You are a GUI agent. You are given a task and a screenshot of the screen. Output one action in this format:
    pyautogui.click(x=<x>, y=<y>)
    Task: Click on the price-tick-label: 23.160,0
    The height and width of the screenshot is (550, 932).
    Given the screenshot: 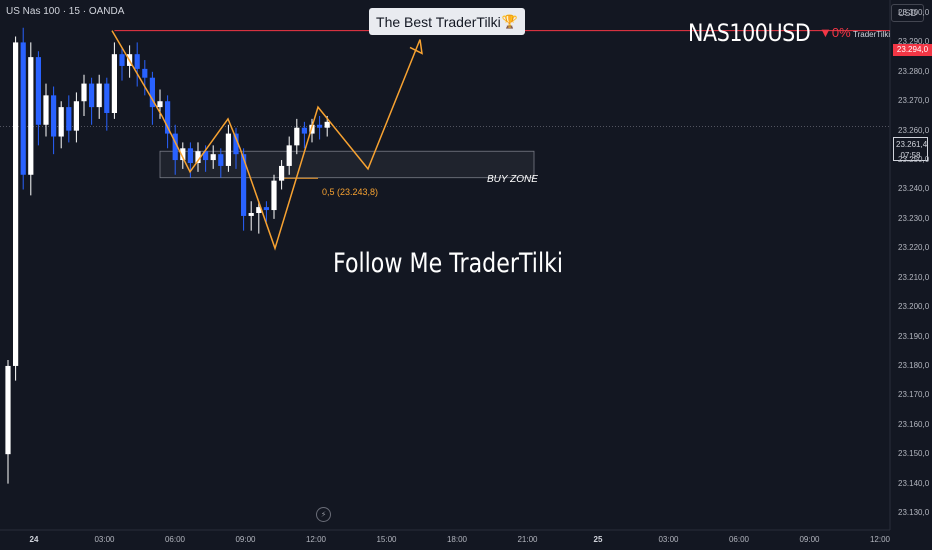 What is the action you would take?
    pyautogui.click(x=914, y=424)
    